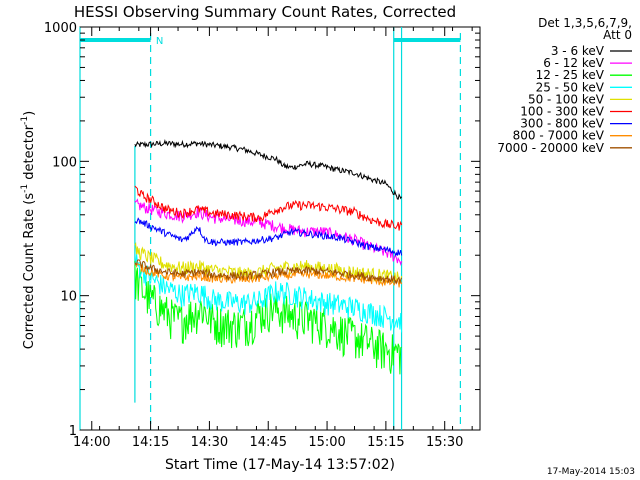 Image resolution: width=640 pixels, height=480 pixels. What do you see at coordinates (68, 297) in the screenshot?
I see `y-tick-label: 10` at bounding box center [68, 297].